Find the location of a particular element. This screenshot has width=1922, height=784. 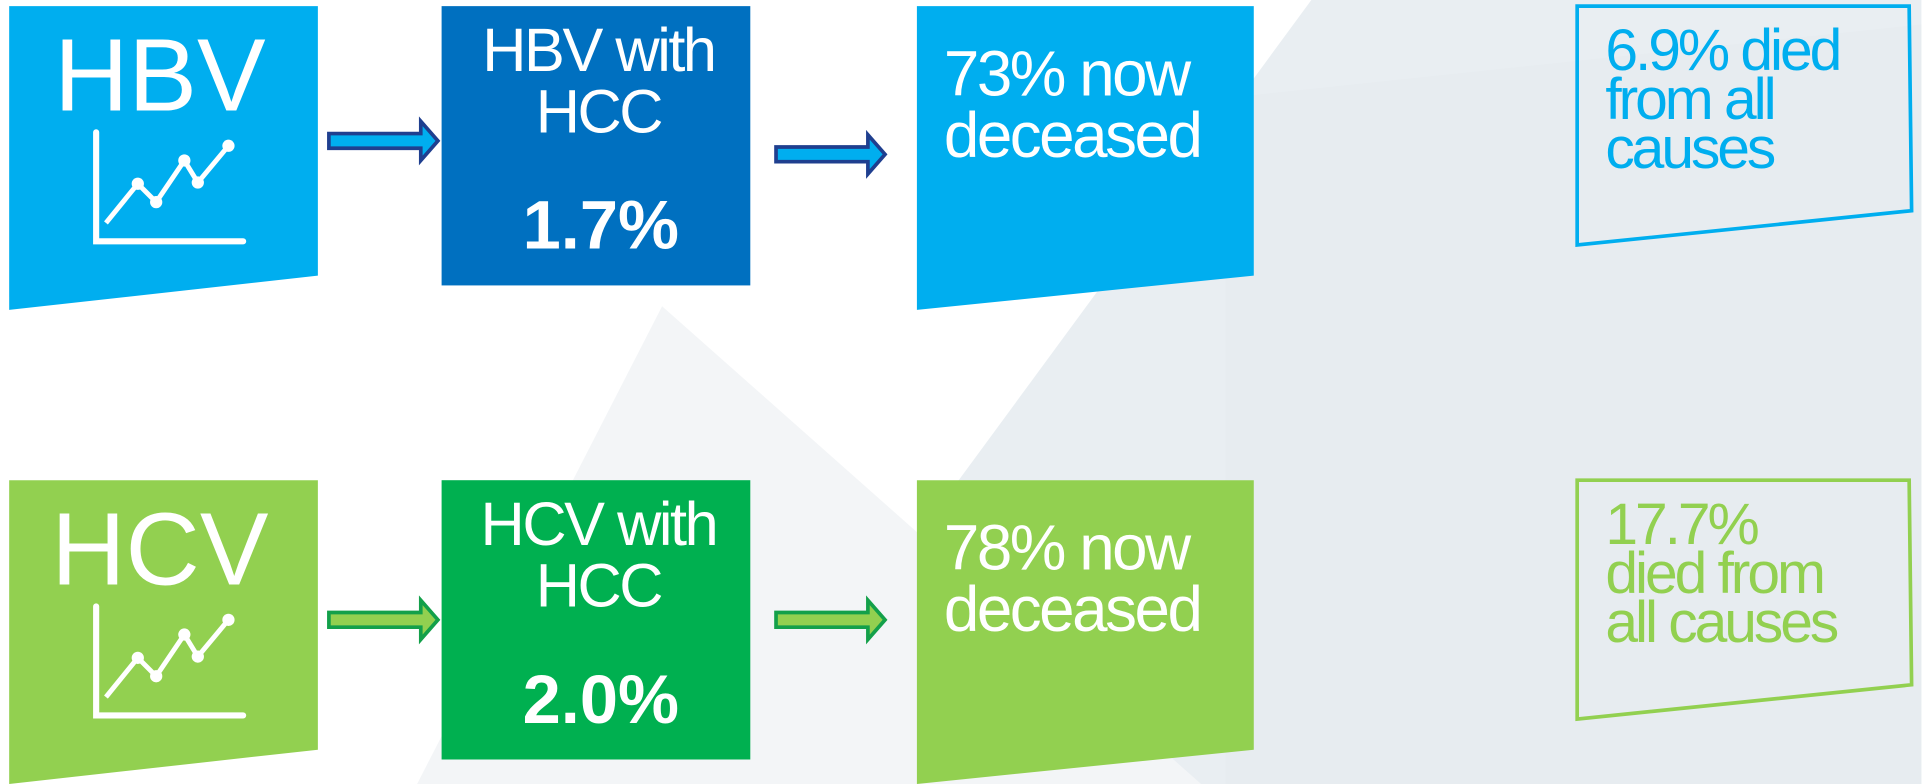

deceased-label: 78% now is located at coordinates (1068, 548).